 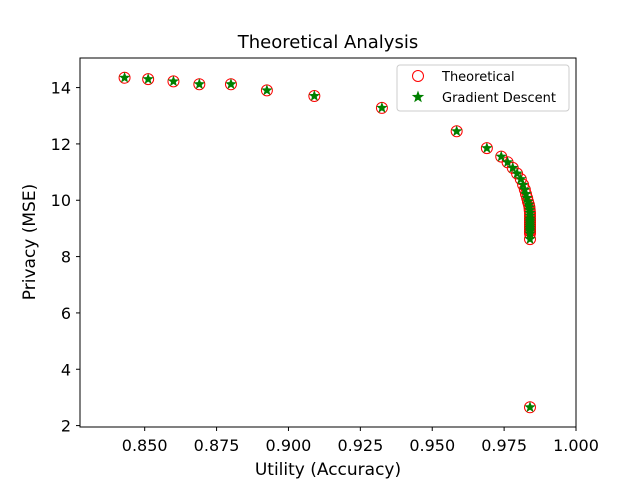 I want to click on legend-circle-marker, so click(x=418, y=76).